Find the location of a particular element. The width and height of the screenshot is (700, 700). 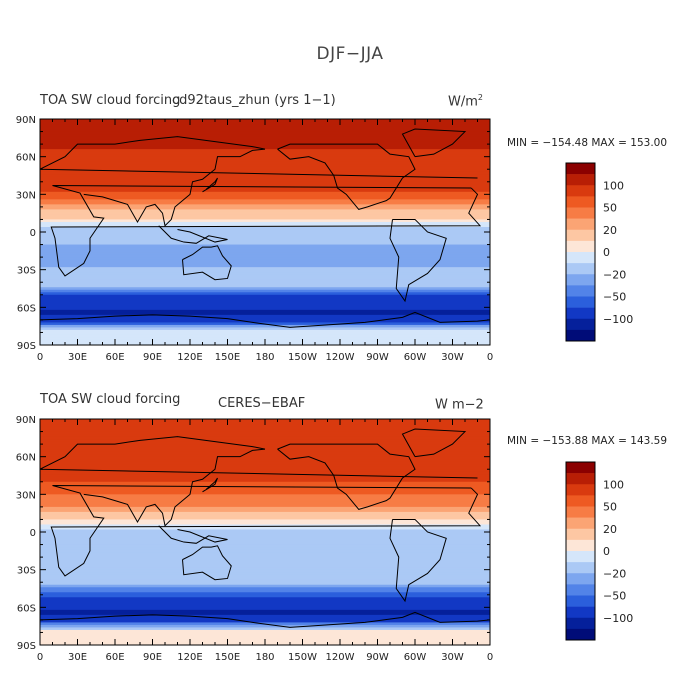

panel1-x-tick-label: 30E is located at coordinates (77, 357).